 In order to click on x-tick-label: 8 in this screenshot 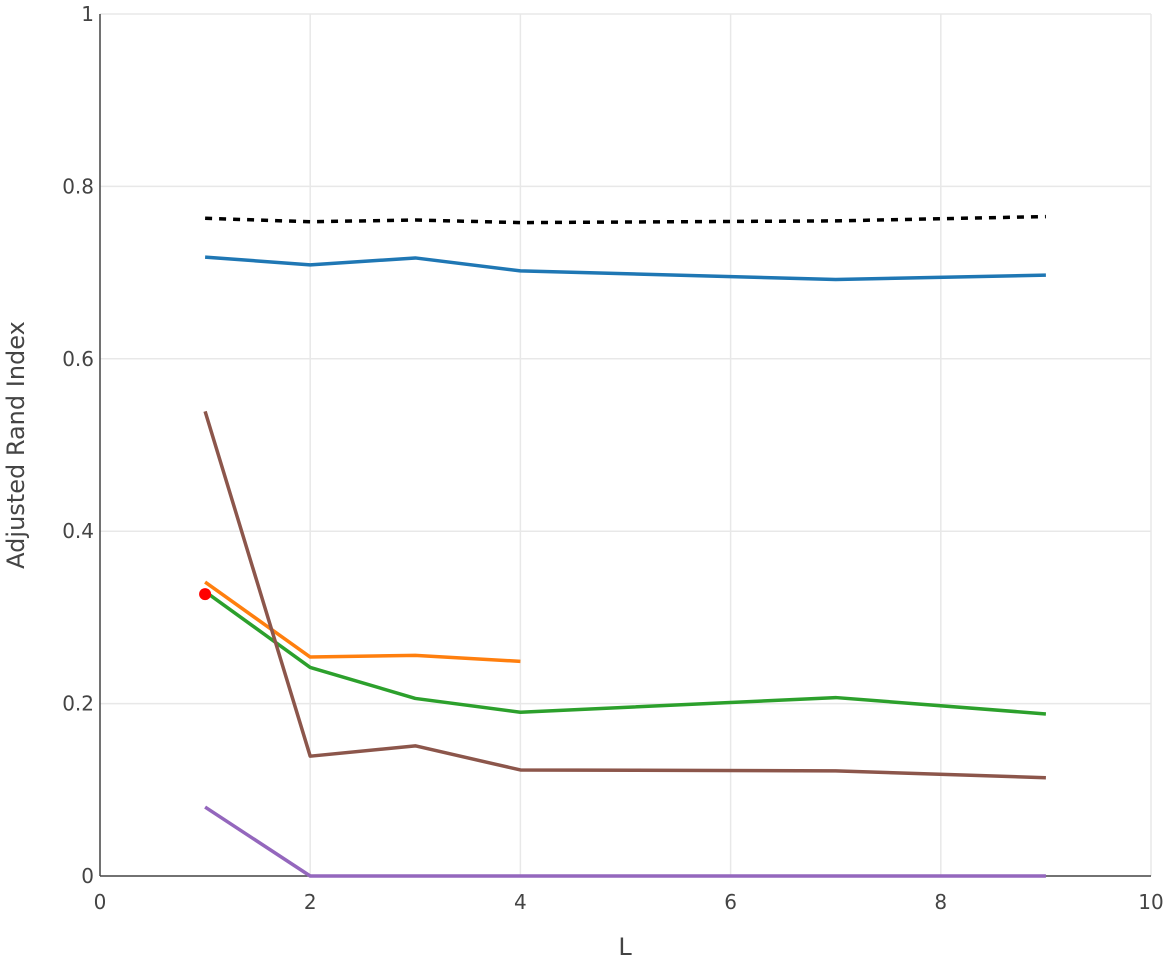, I will do `click(940, 902)`.